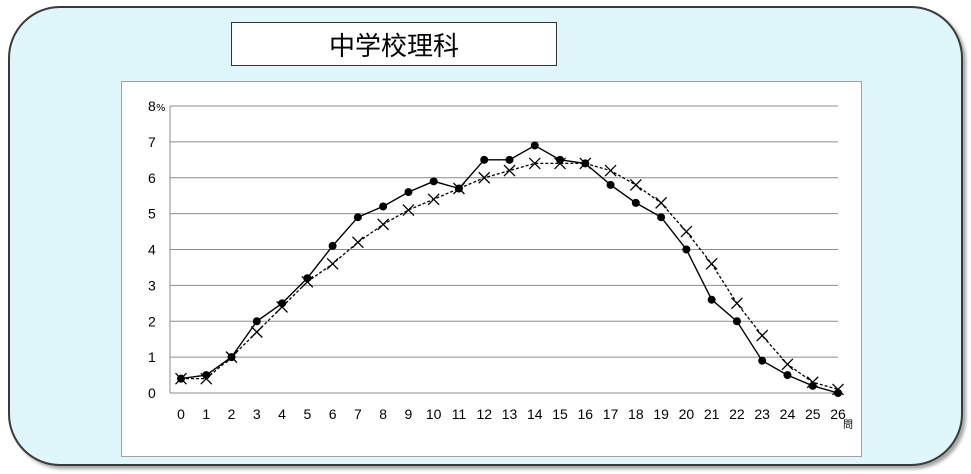 This screenshot has width=971, height=474. I want to click on y-tick-label: 8, so click(152, 106).